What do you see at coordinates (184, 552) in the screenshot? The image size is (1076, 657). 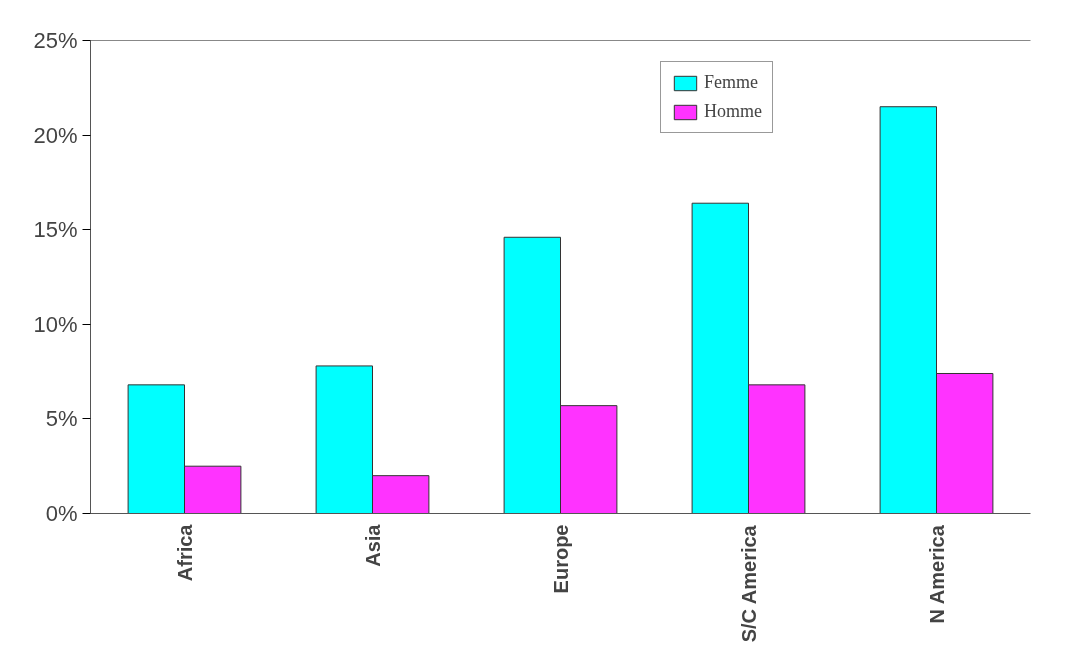 I see `x-tick-label: Africa` at bounding box center [184, 552].